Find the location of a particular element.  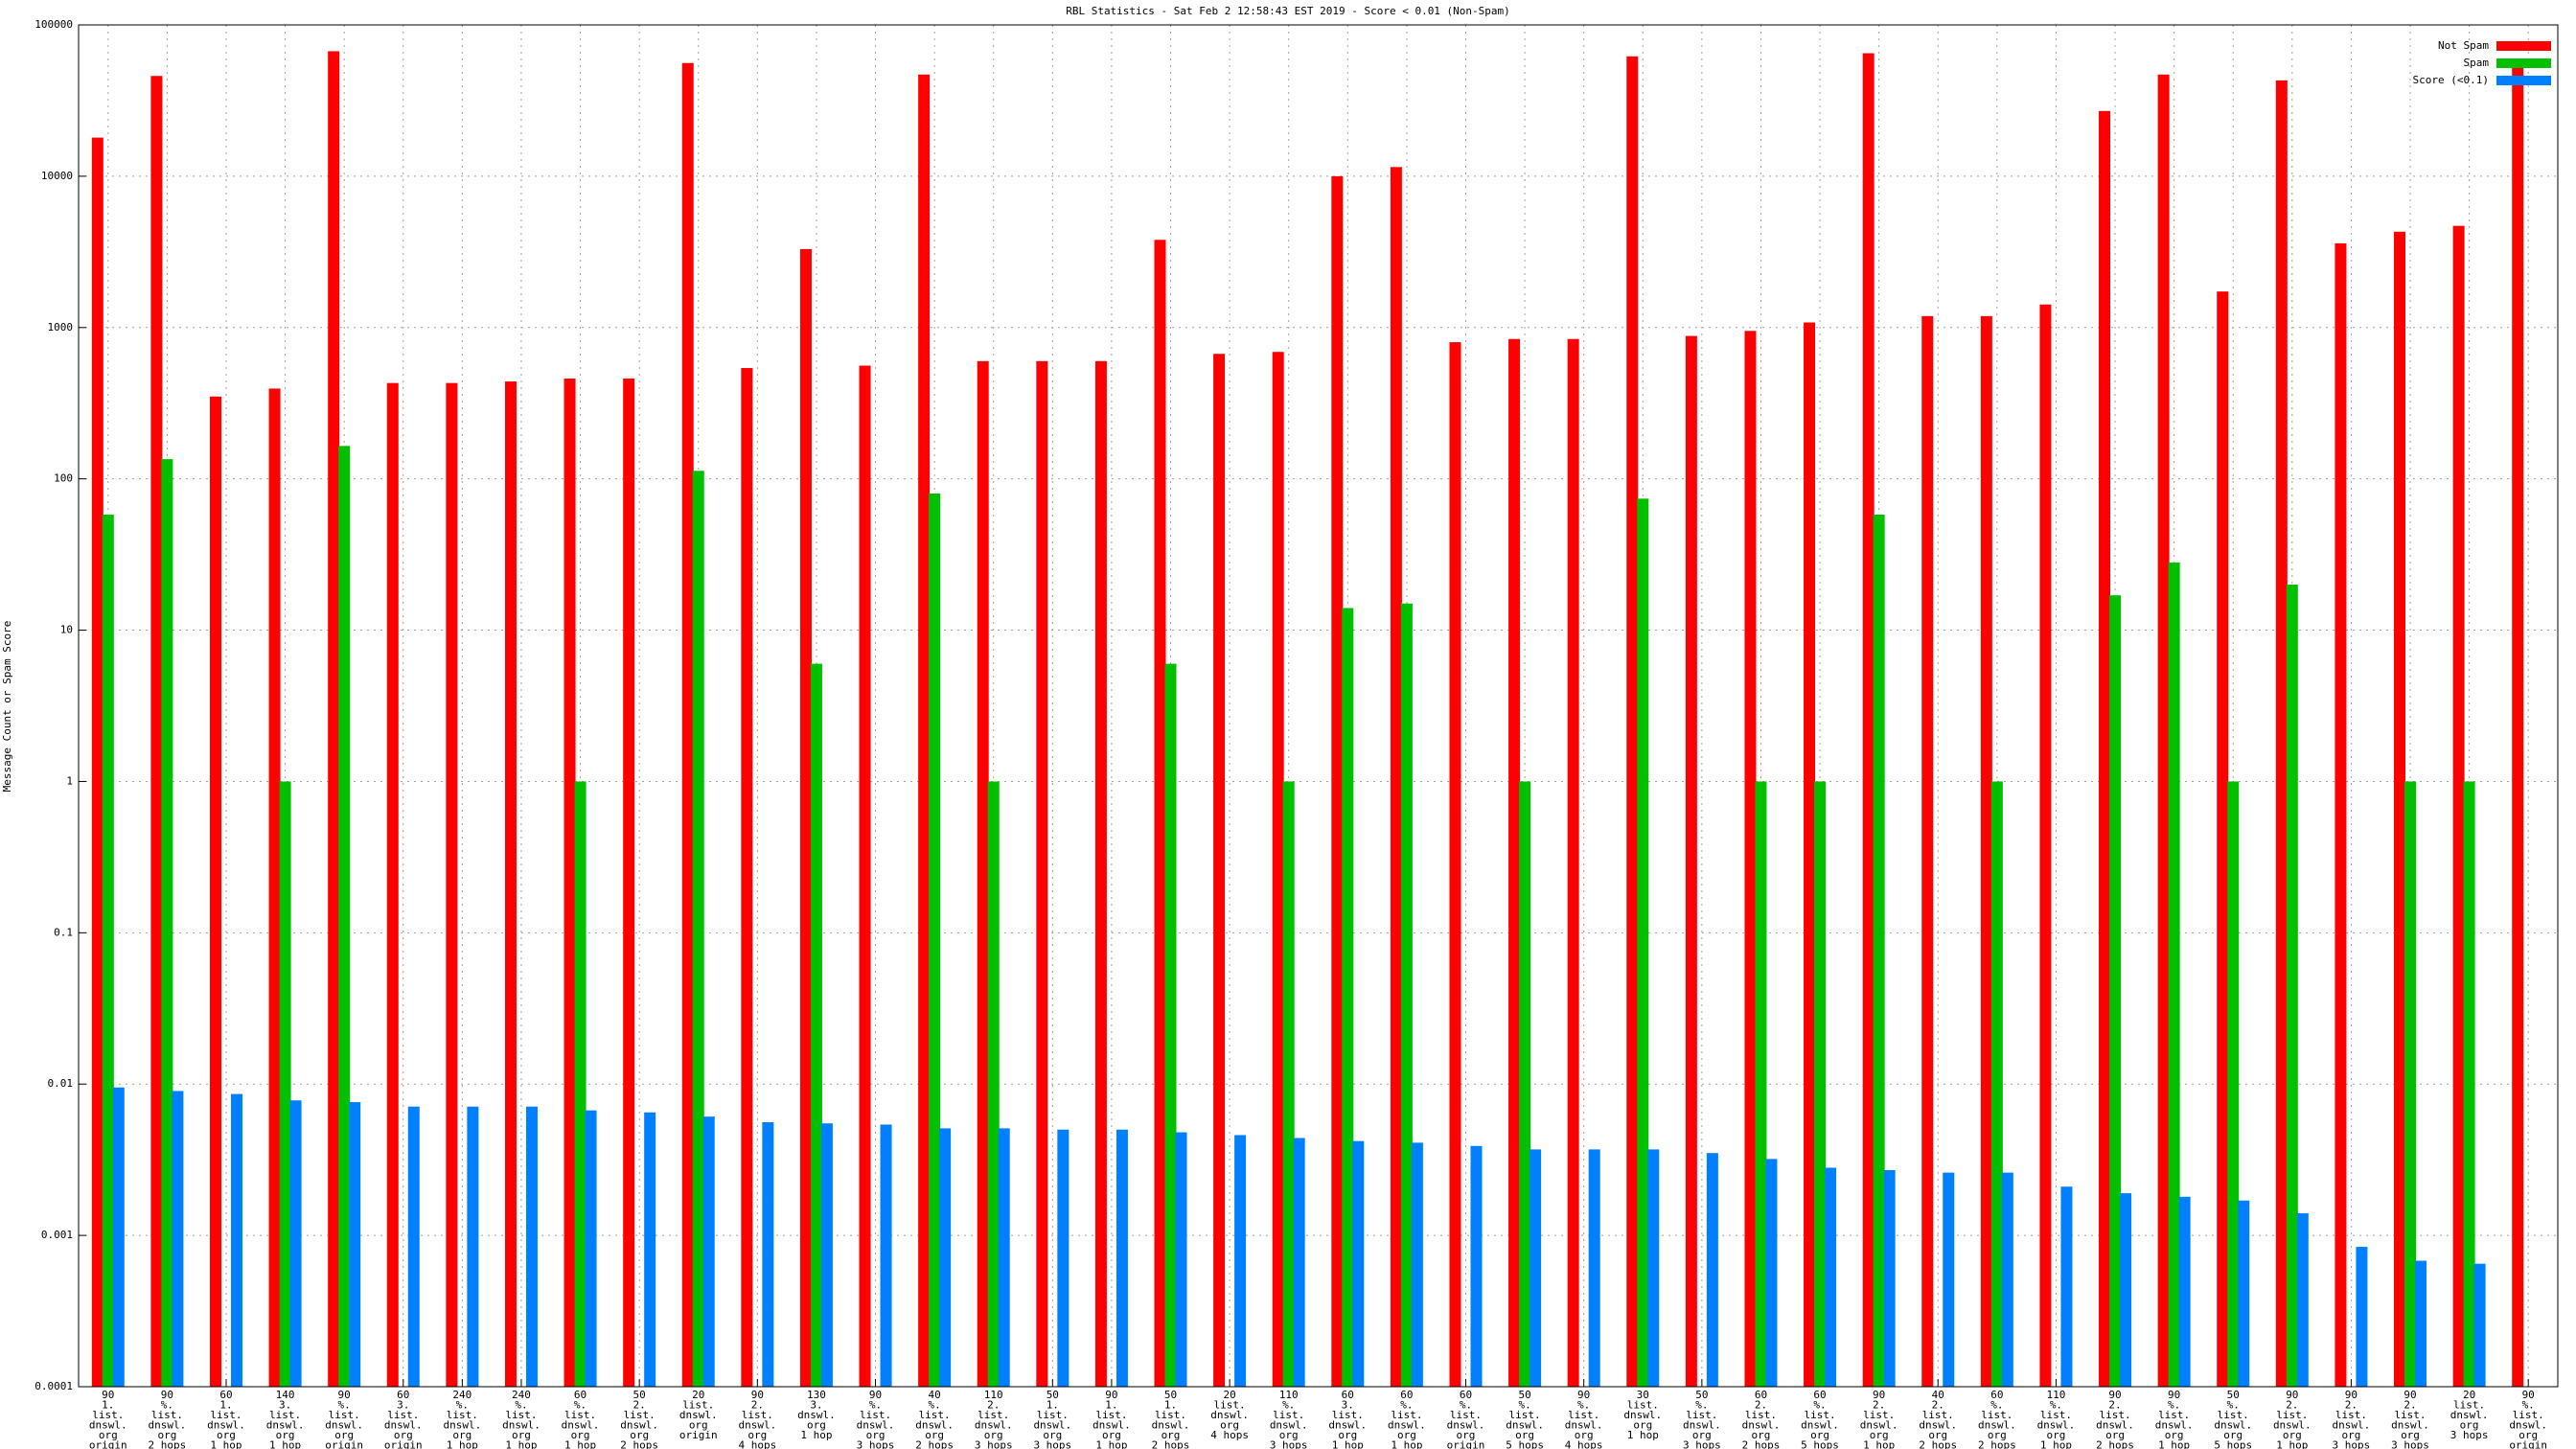

x-tick-label: 60 3. list. dnswl. org origin is located at coordinates (403, 1419).